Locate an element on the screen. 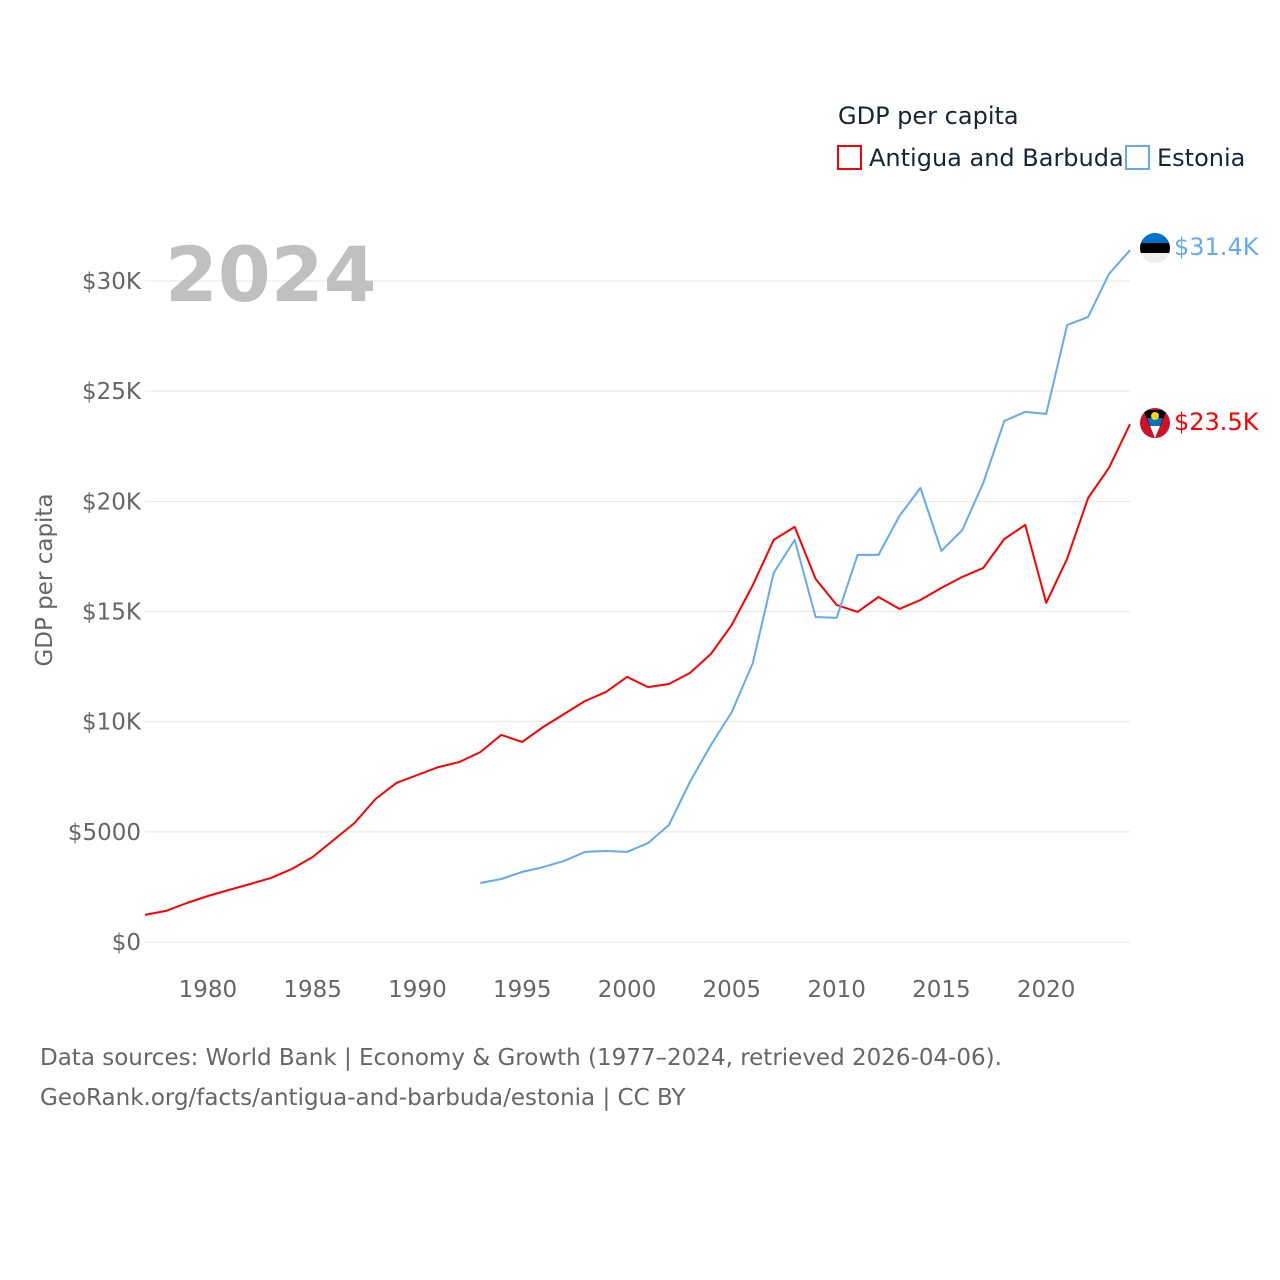 Image resolution: width=1280 pixels, height=1280 pixels. legend-title: GDP per capita is located at coordinates (928, 116).